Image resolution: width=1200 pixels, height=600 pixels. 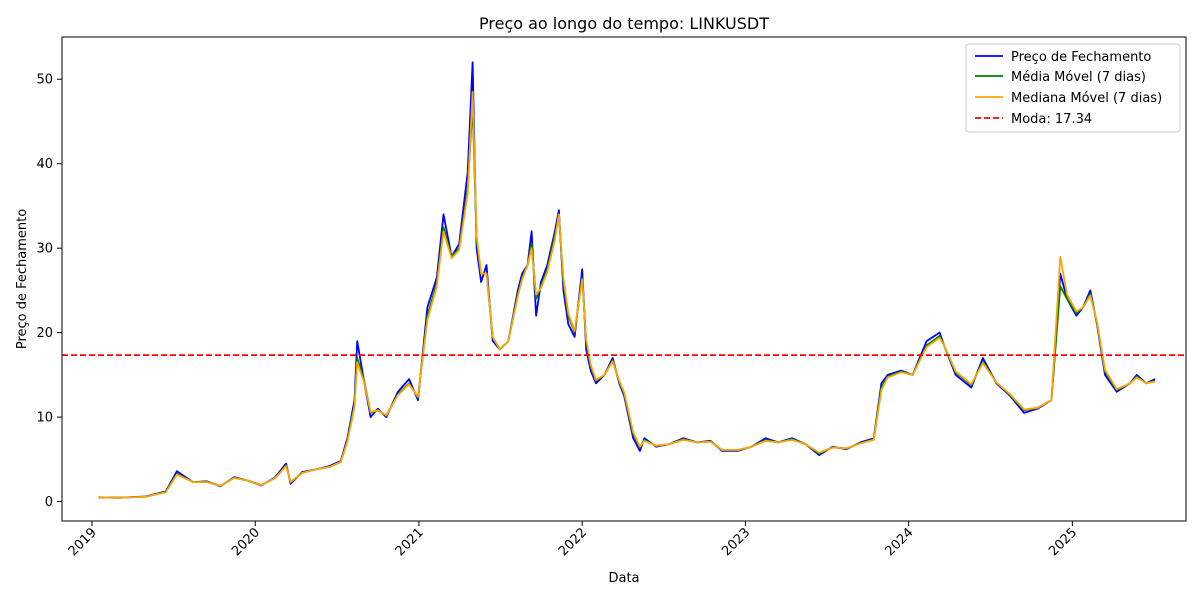 What do you see at coordinates (1051, 119) in the screenshot?
I see `legend-label-mode: Moda: 17.34` at bounding box center [1051, 119].